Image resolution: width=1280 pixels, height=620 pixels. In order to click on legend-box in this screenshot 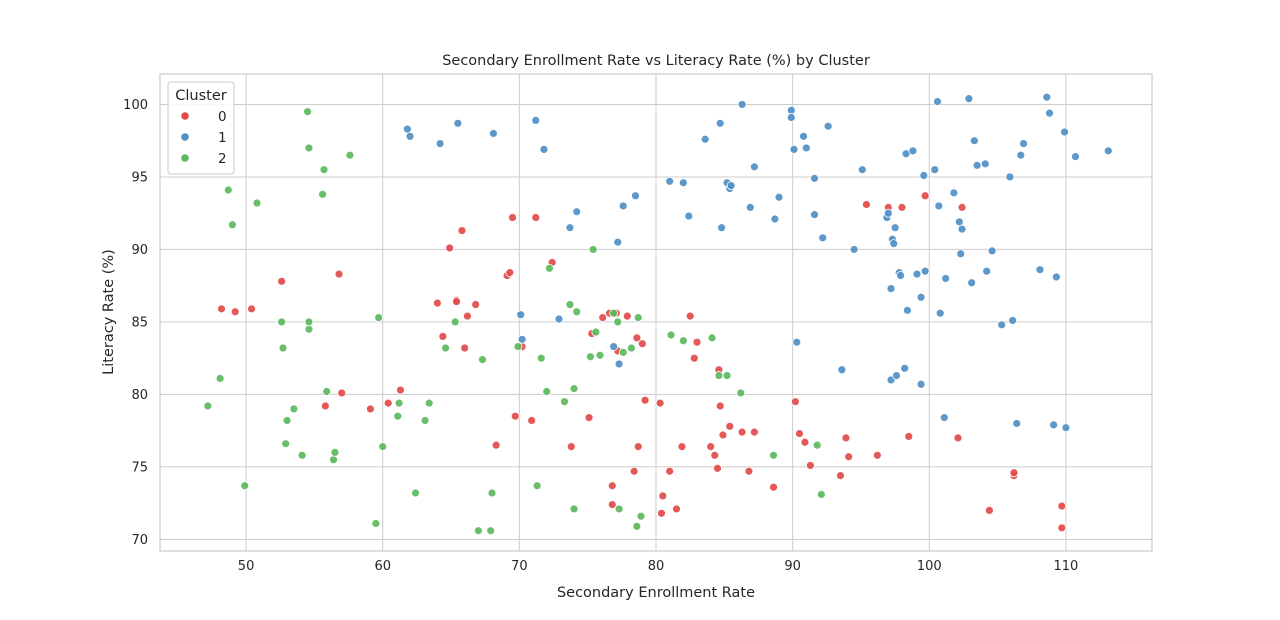, I will do `click(201, 128)`.